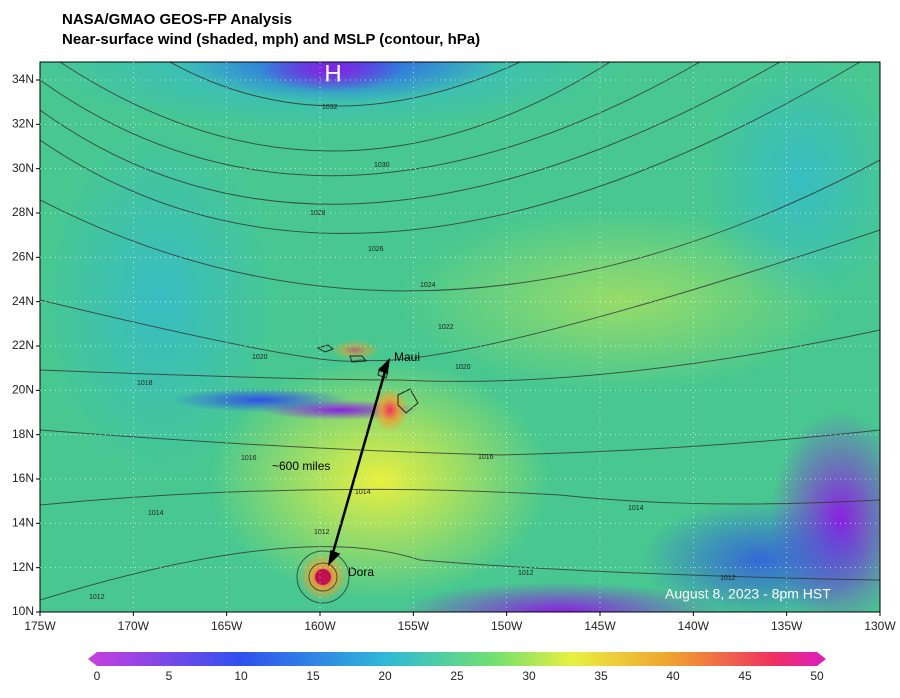 The image size is (900, 698). Describe the element at coordinates (23, 345) in the screenshot. I see `lat-label: 22N` at that location.